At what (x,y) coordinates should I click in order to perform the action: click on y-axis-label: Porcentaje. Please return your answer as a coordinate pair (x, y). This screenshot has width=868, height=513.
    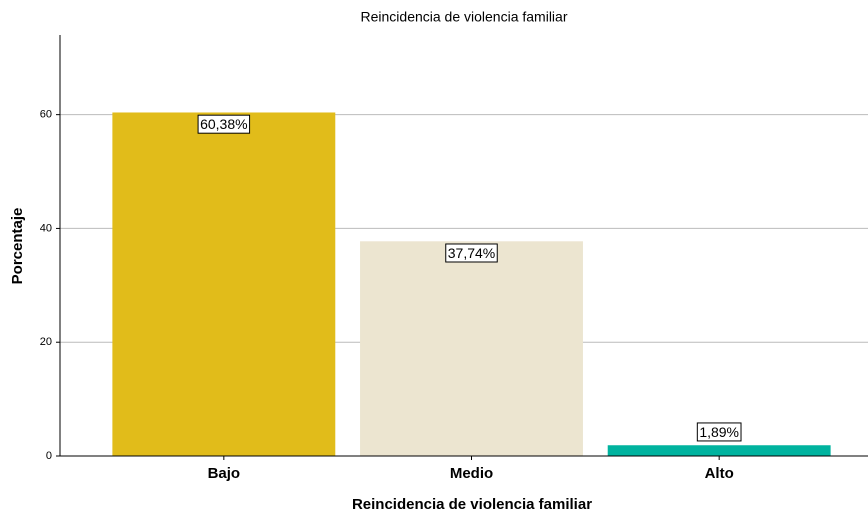
    Looking at the image, I should click on (17, 246).